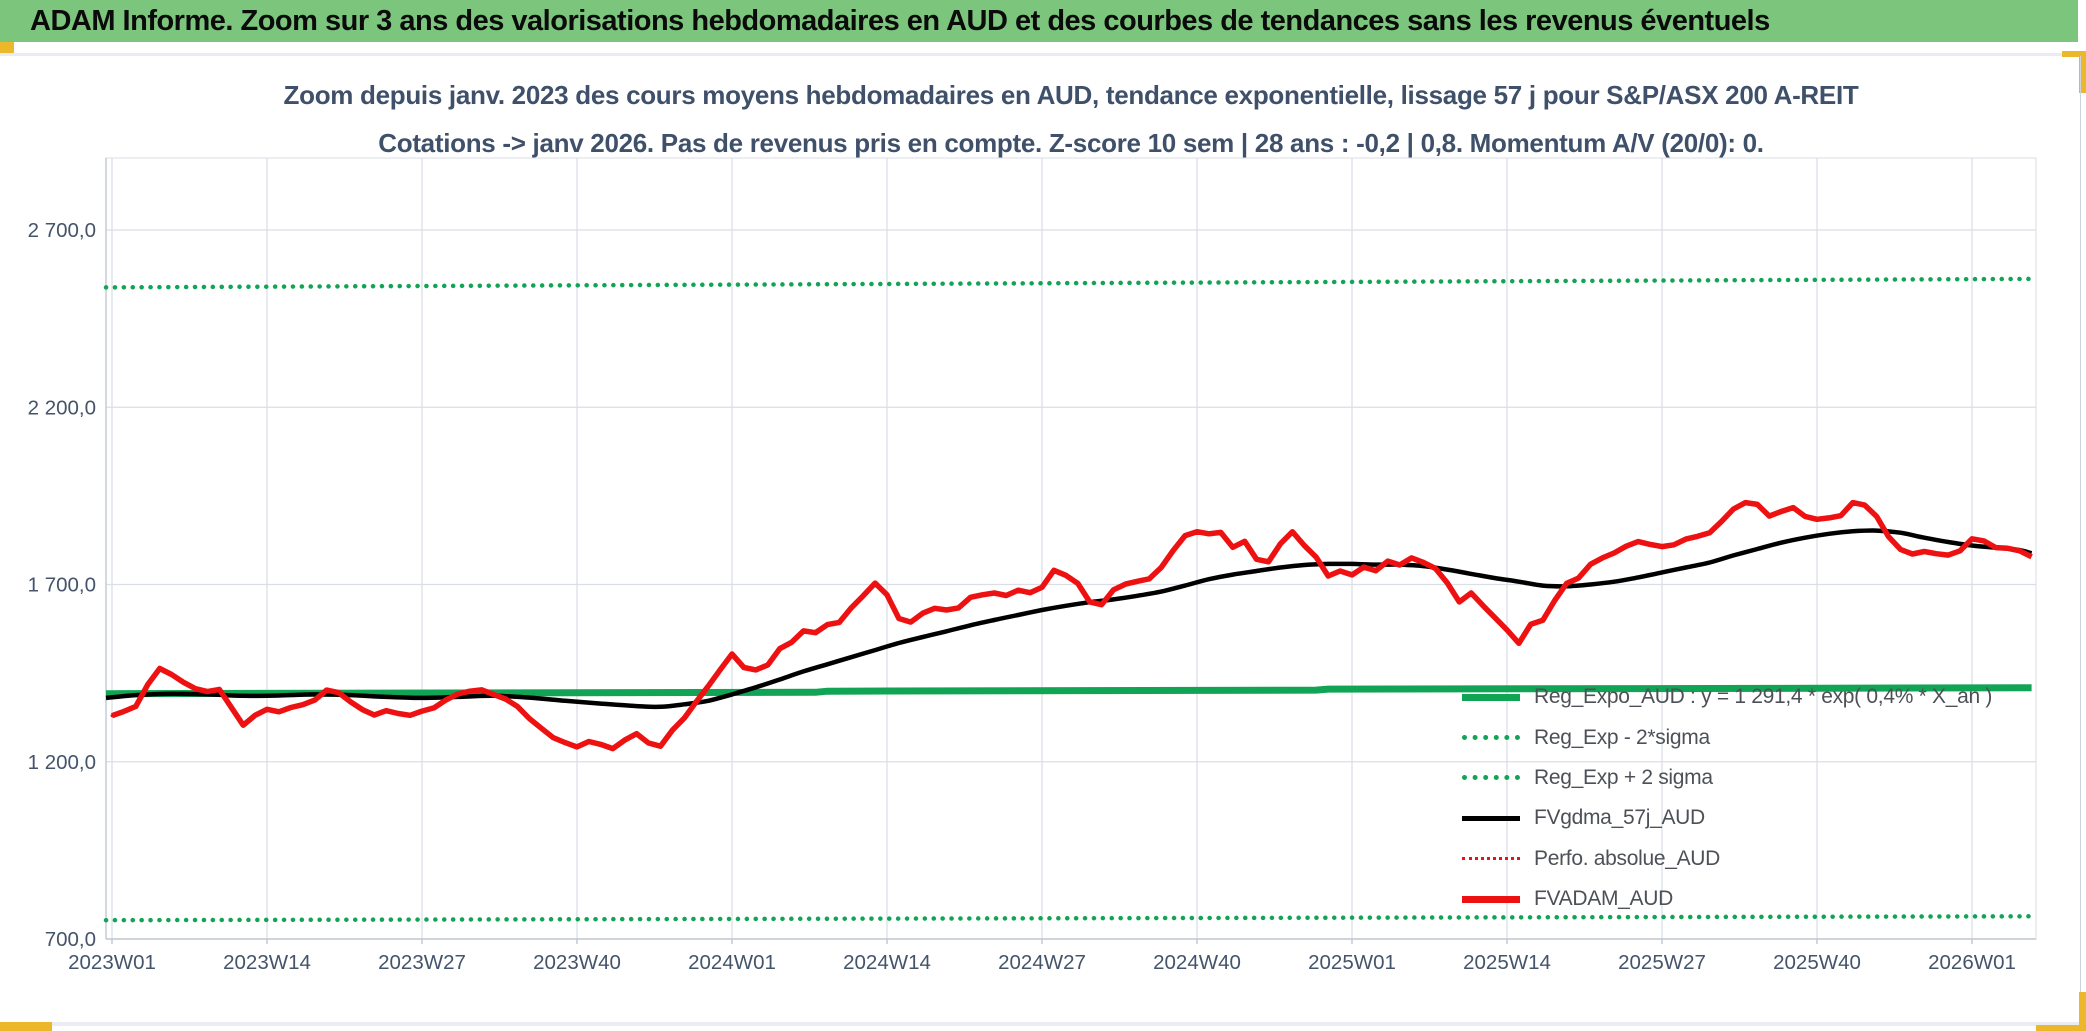 The width and height of the screenshot is (2086, 1031). What do you see at coordinates (1491, 818) in the screenshot?
I see `black-solid-line-icon` at bounding box center [1491, 818].